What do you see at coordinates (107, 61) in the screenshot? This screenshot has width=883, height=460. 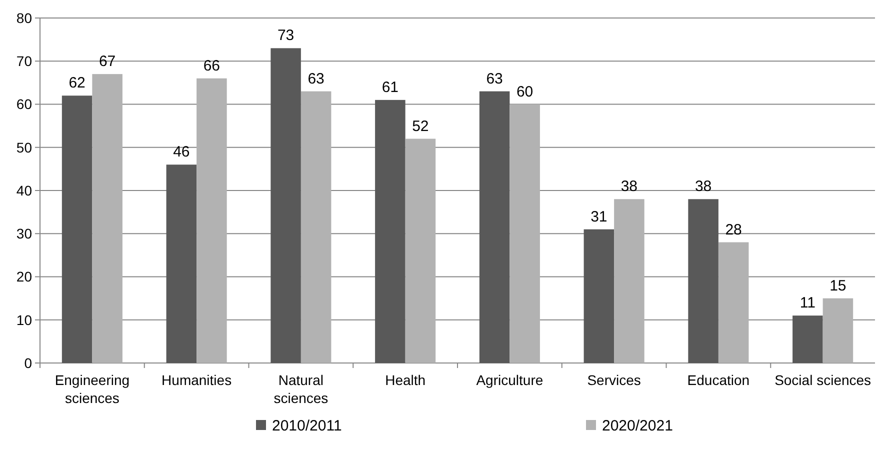 I see `data-label: 67` at bounding box center [107, 61].